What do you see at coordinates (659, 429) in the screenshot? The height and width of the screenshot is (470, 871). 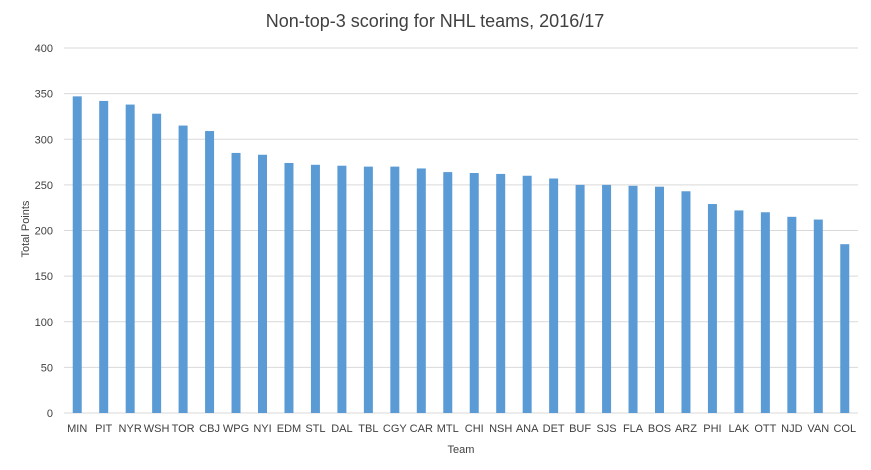 I see `x-tick-label: BOS` at bounding box center [659, 429].